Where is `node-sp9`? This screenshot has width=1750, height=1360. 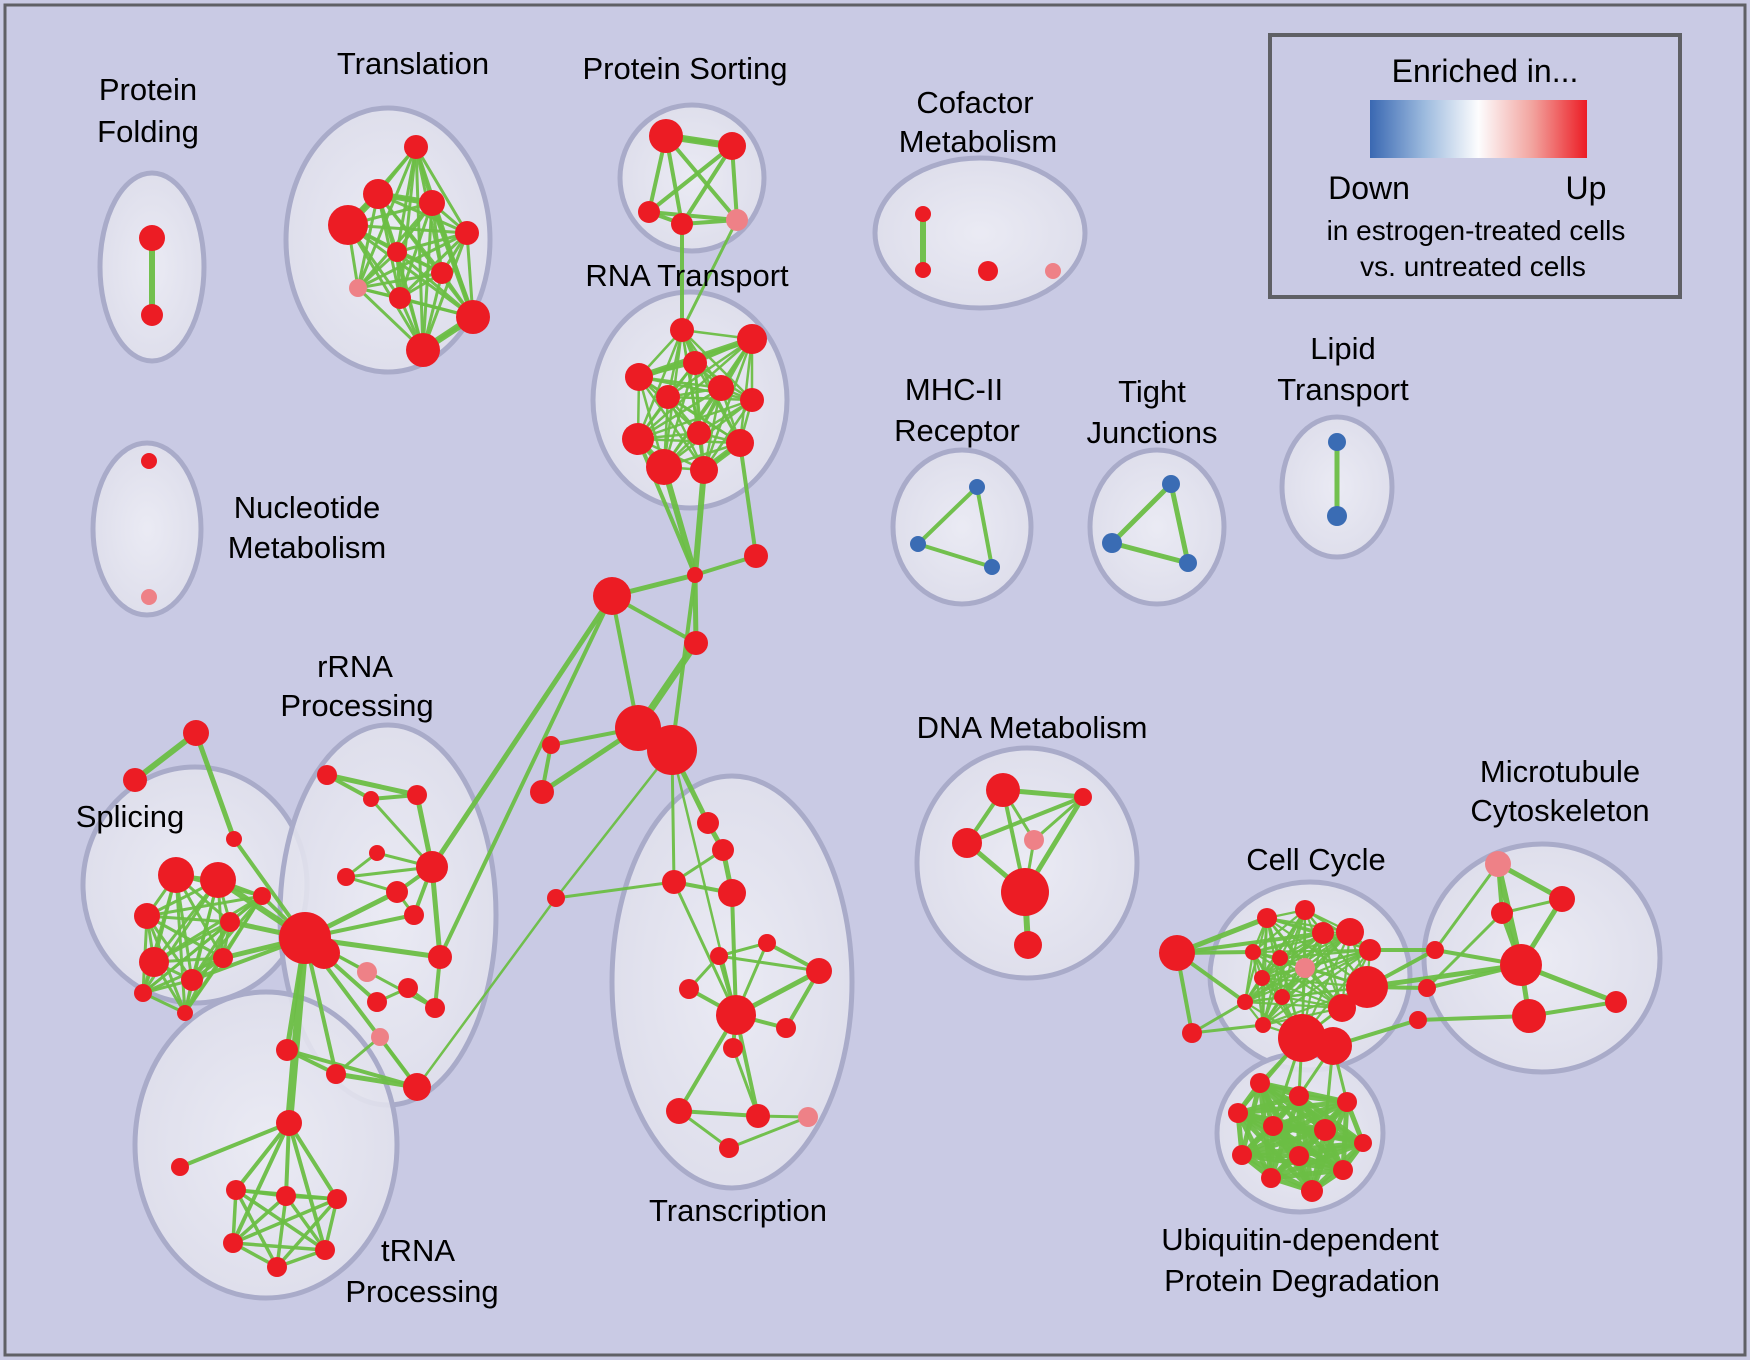
node-sp9 is located at coordinates (143, 993).